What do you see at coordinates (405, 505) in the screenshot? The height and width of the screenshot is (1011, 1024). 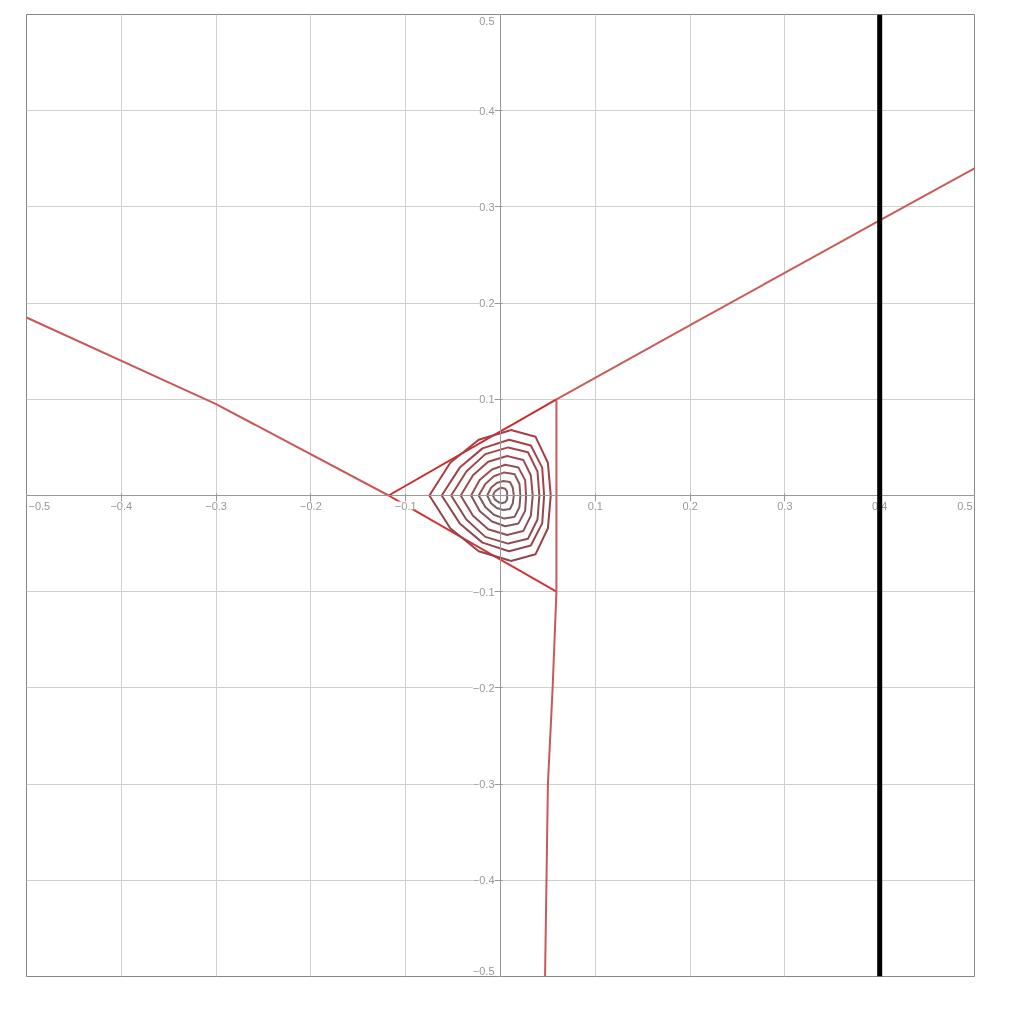 I see `x-tick-label: −0.1` at bounding box center [405, 505].